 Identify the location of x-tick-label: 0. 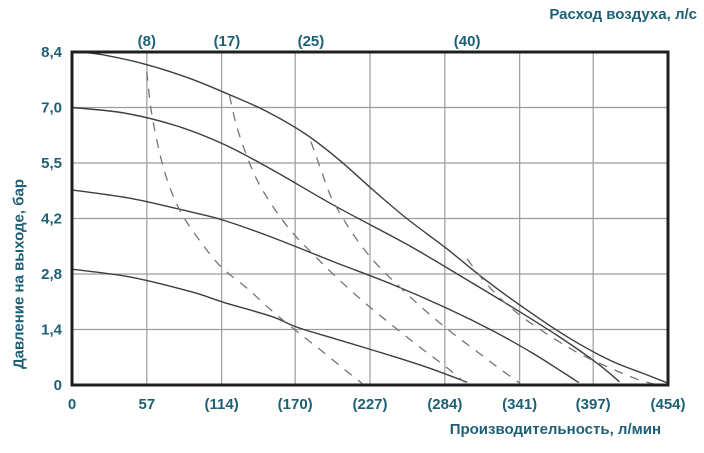
(72, 404).